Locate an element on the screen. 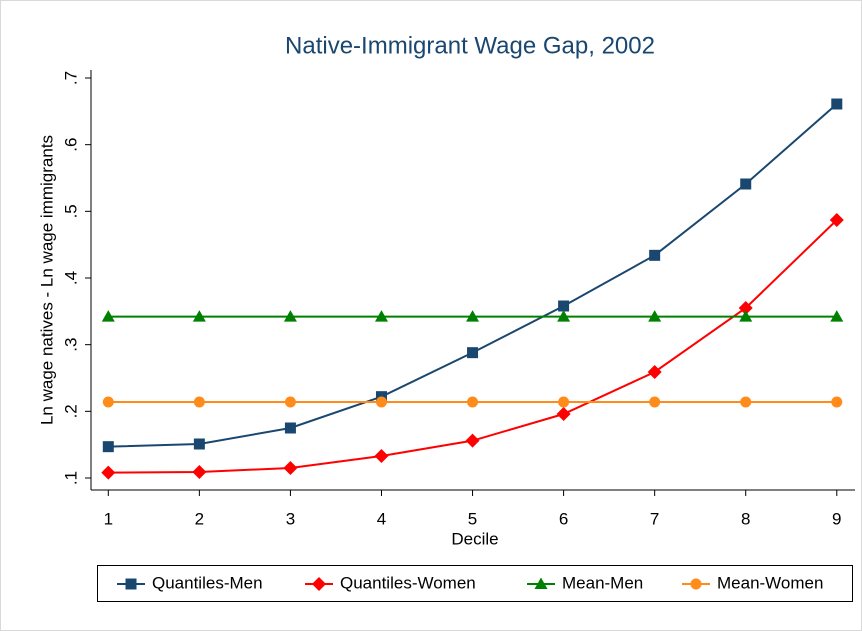  y-tick-label: .4 is located at coordinates (70, 278).